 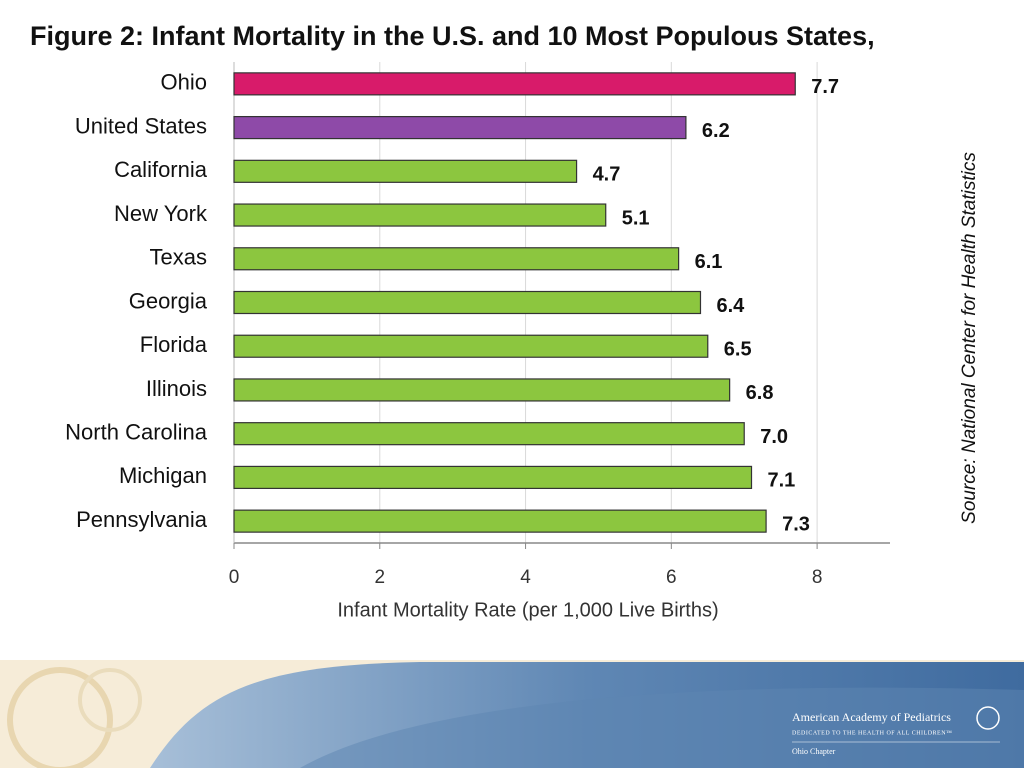 What do you see at coordinates (760, 393) in the screenshot?
I see `value-label: 6.8` at bounding box center [760, 393].